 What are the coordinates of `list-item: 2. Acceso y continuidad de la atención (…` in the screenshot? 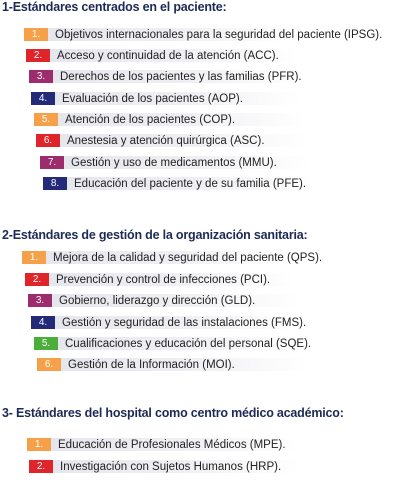 It's located at (161, 55).